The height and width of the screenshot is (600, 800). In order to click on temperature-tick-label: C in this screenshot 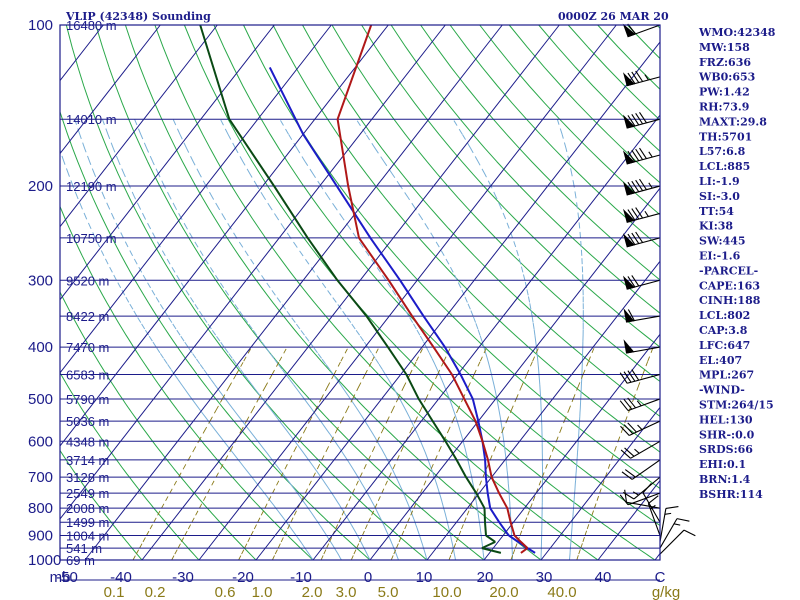, I will do `click(660, 577)`.